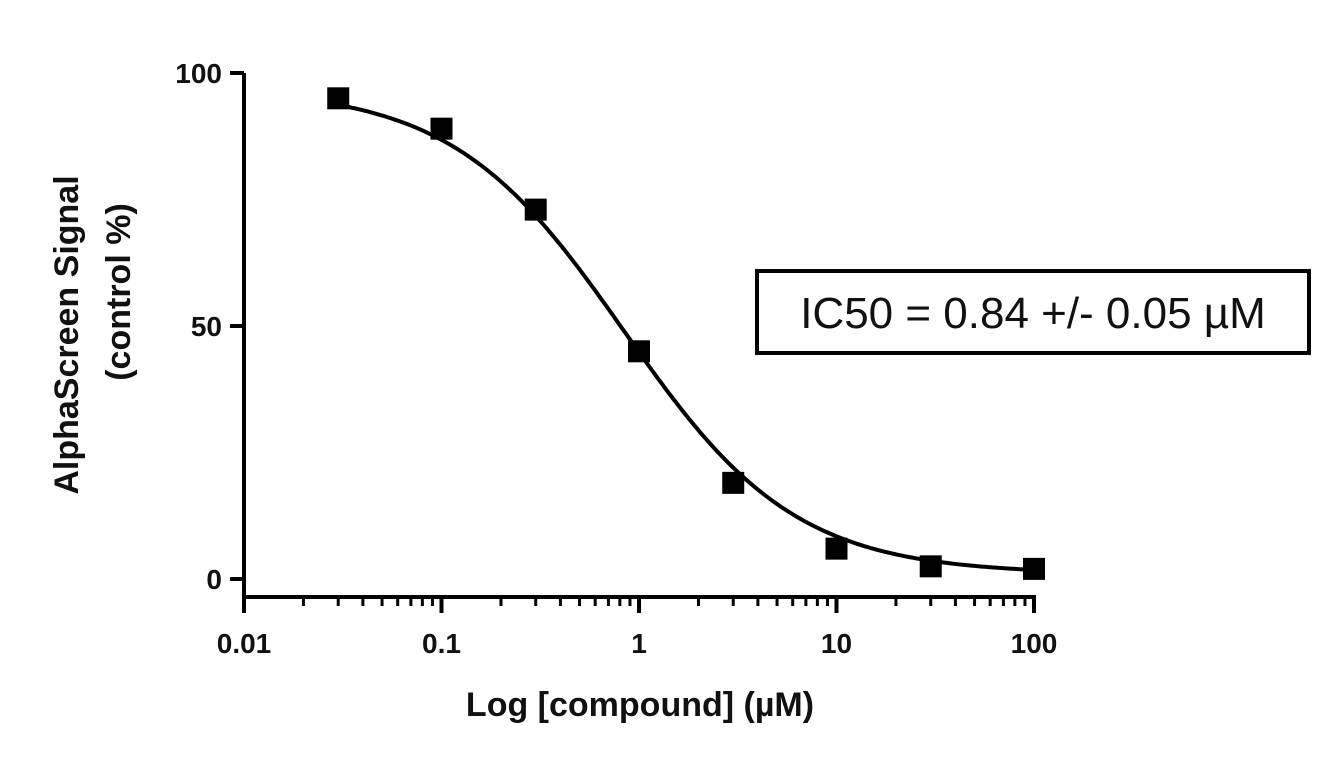 This screenshot has width=1340, height=767. I want to click on x-axis-title: Log [compound] (µM), so click(640, 705).